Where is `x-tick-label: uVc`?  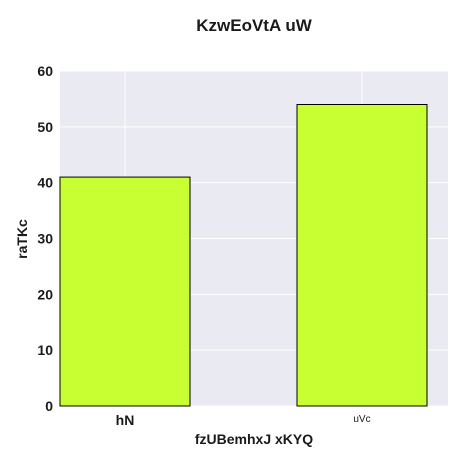
x-tick-label: uVc is located at coordinates (361, 419).